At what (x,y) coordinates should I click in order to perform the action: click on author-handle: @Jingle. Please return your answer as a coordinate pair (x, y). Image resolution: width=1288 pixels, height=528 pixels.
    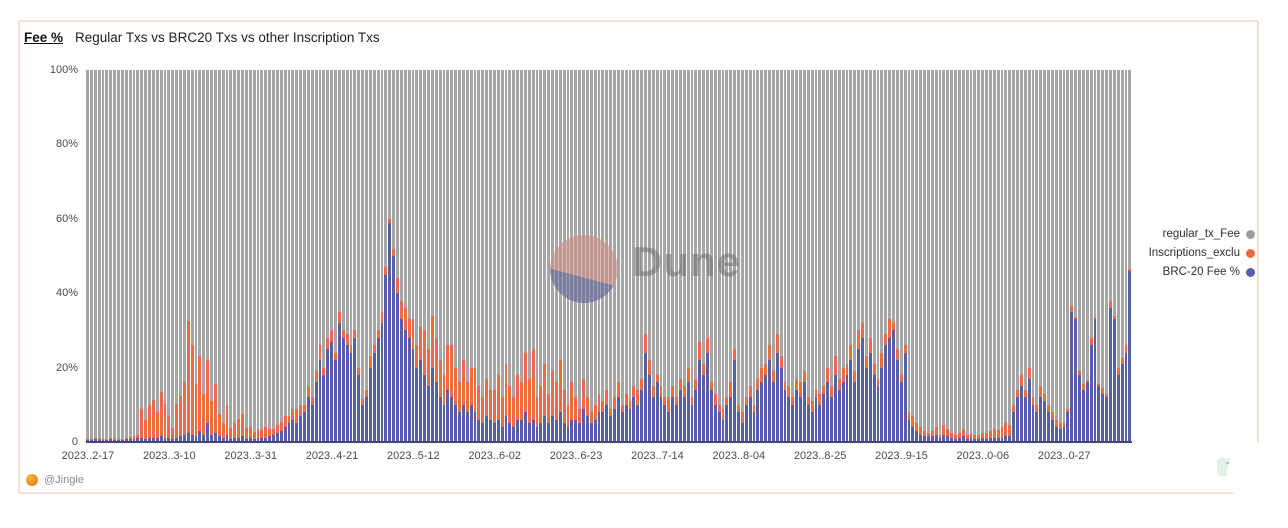
    Looking at the image, I should click on (64, 480).